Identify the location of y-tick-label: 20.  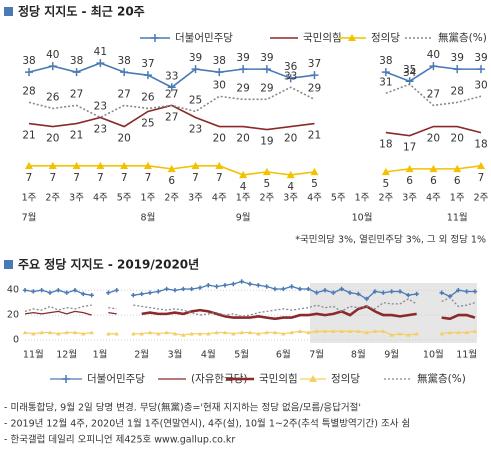
(13, 315).